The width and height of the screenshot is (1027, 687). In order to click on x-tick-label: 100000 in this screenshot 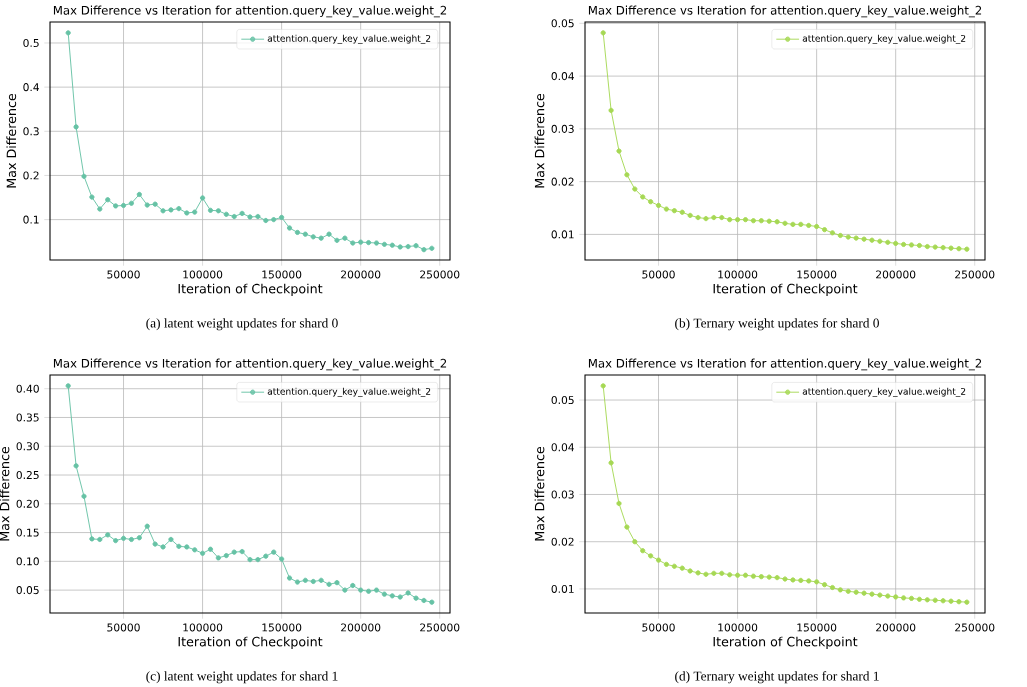, I will do `click(203, 274)`.